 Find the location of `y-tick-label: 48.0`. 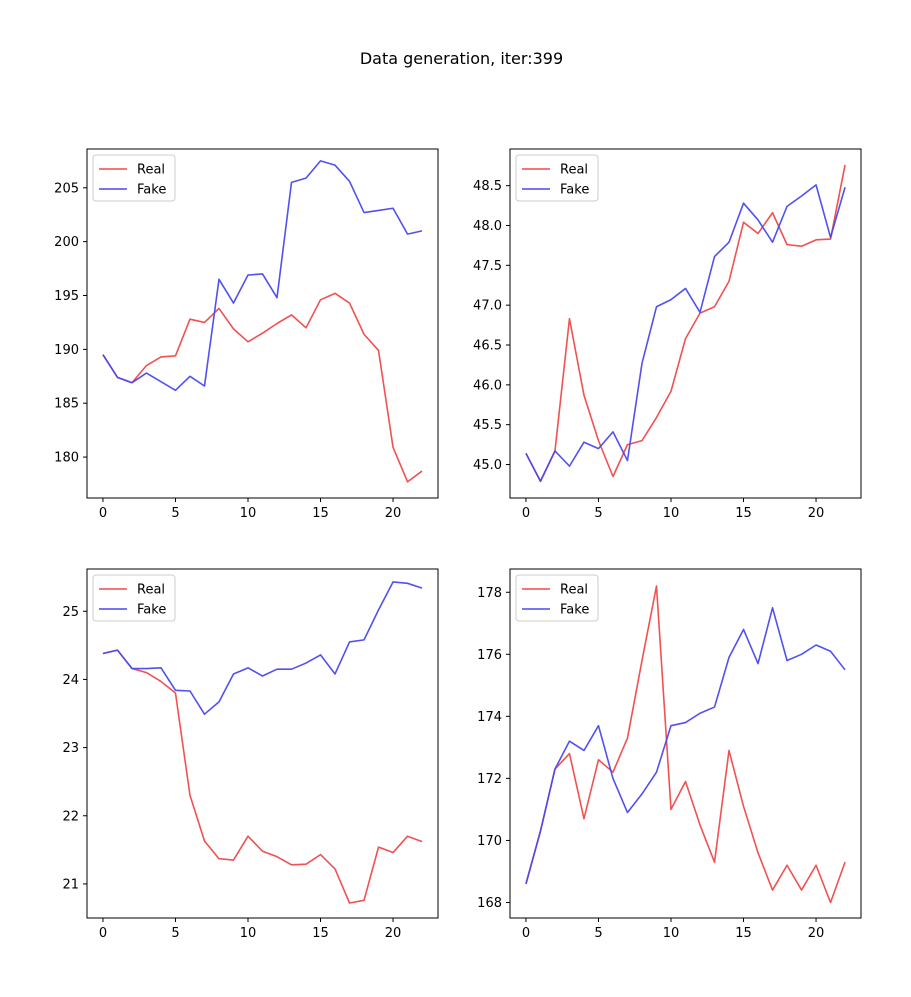

y-tick-label: 48.0 is located at coordinates (487, 226).